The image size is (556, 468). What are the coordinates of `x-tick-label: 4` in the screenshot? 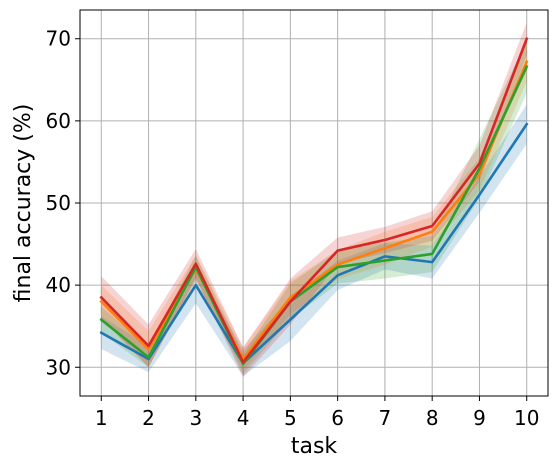 It's located at (243, 418).